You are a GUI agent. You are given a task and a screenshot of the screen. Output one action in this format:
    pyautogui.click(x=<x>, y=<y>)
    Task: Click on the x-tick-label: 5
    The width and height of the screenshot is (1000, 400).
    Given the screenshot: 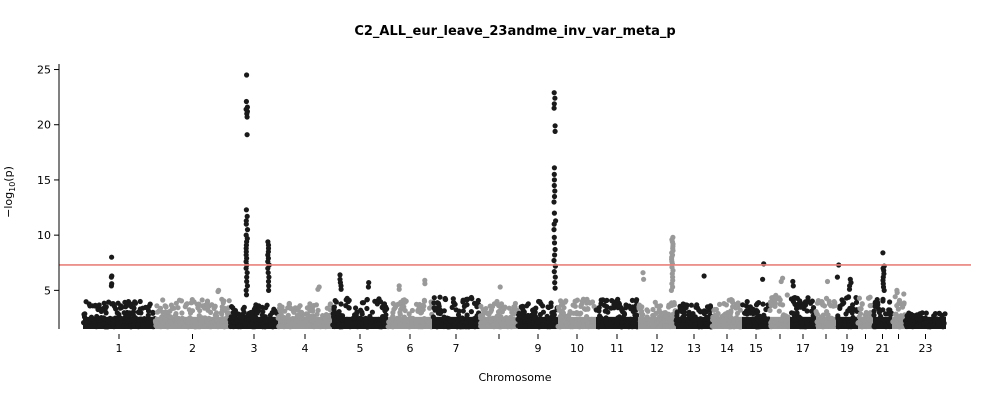 What is the action you would take?
    pyautogui.click(x=360, y=348)
    